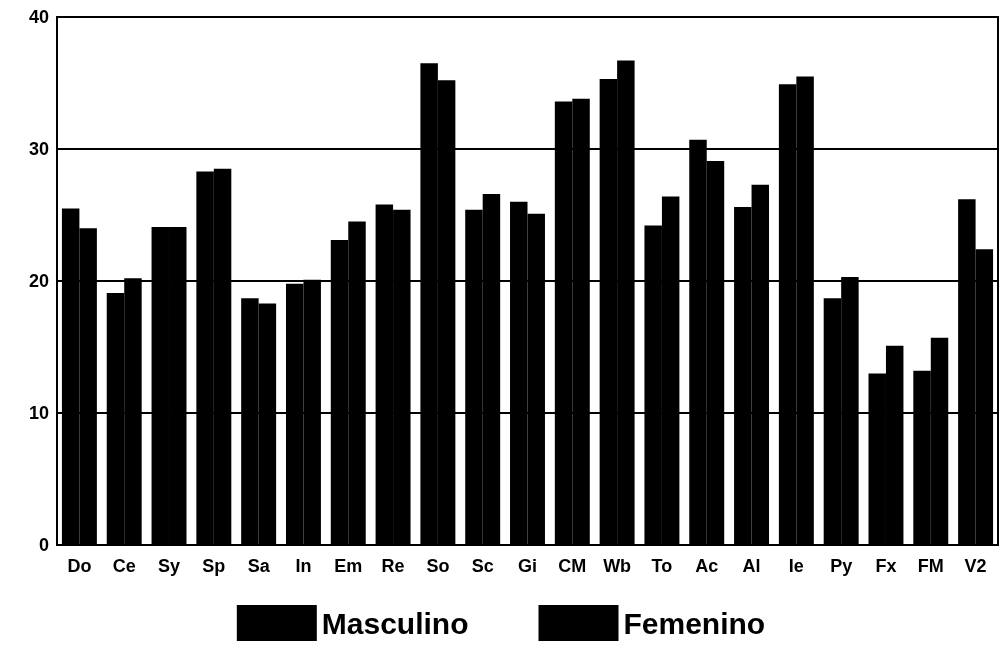 This screenshot has width=1002, height=656. I want to click on x-tick-label: CM, so click(572, 566).